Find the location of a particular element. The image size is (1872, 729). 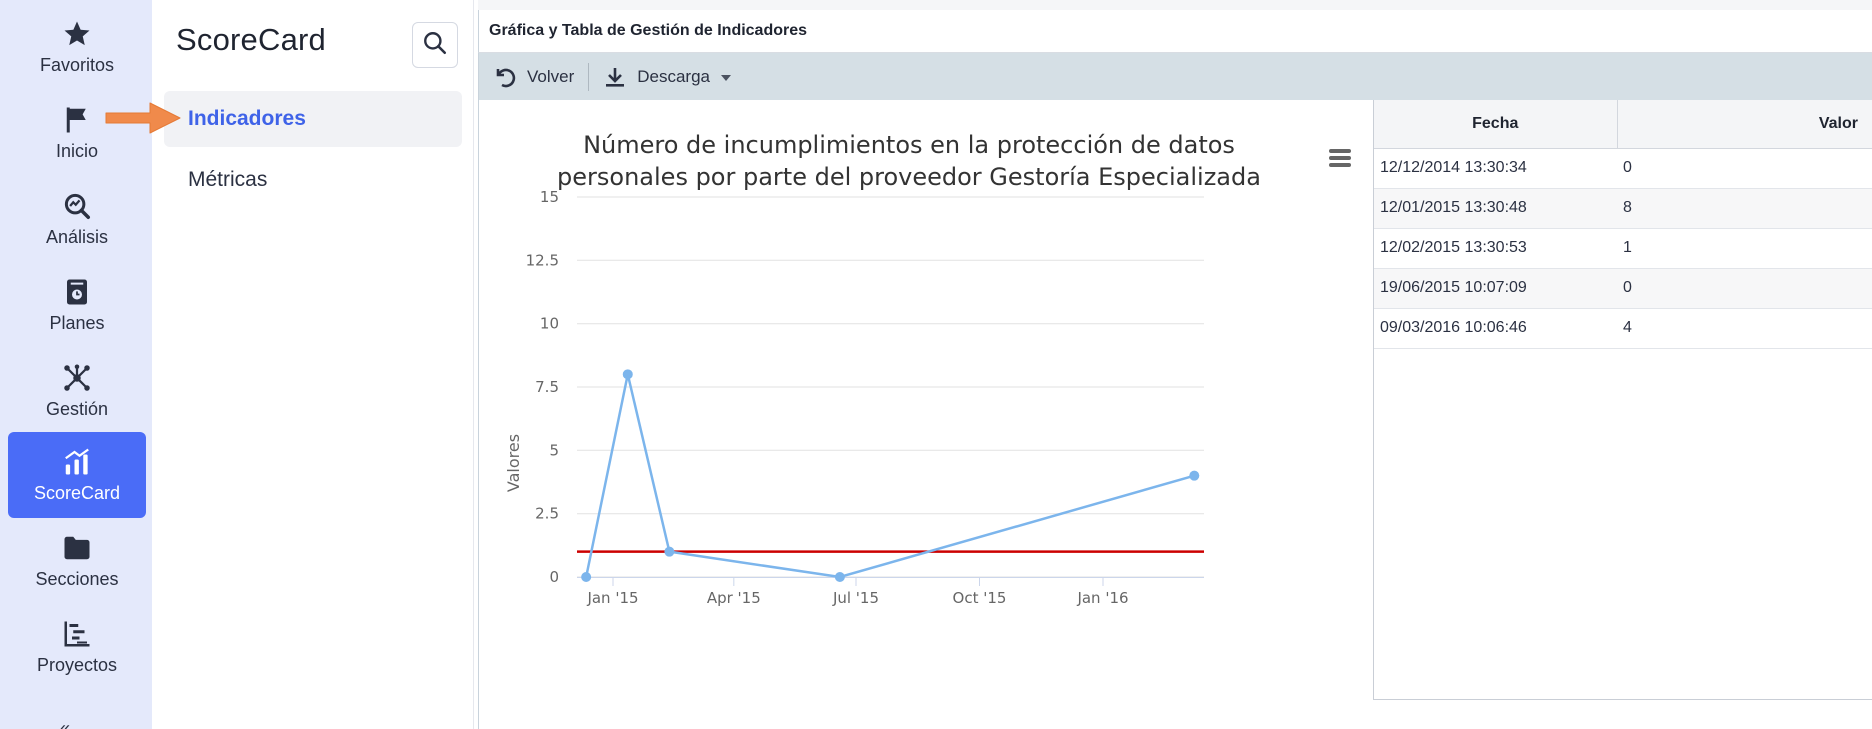

series-layer is located at coordinates (890, 475).